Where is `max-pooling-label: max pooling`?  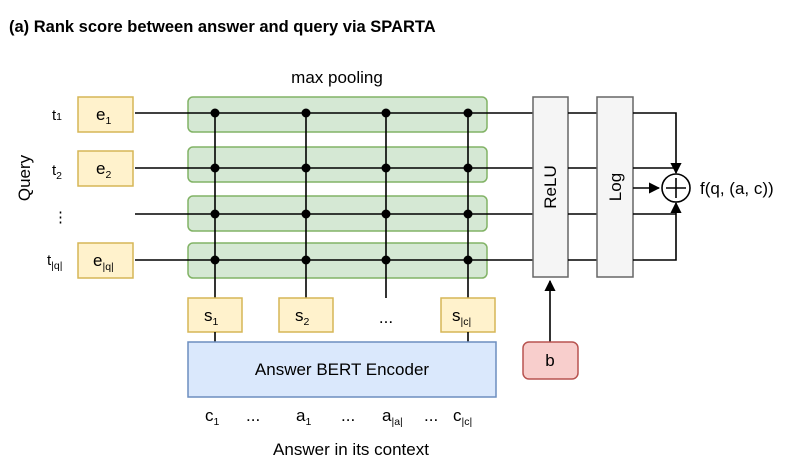 max-pooling-label: max pooling is located at coordinates (337, 77).